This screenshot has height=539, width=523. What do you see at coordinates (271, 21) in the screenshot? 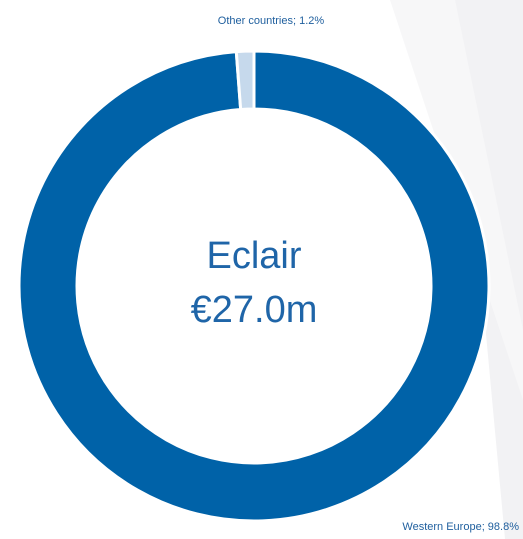
I see `data-label: Other countries; 1.2%` at bounding box center [271, 21].